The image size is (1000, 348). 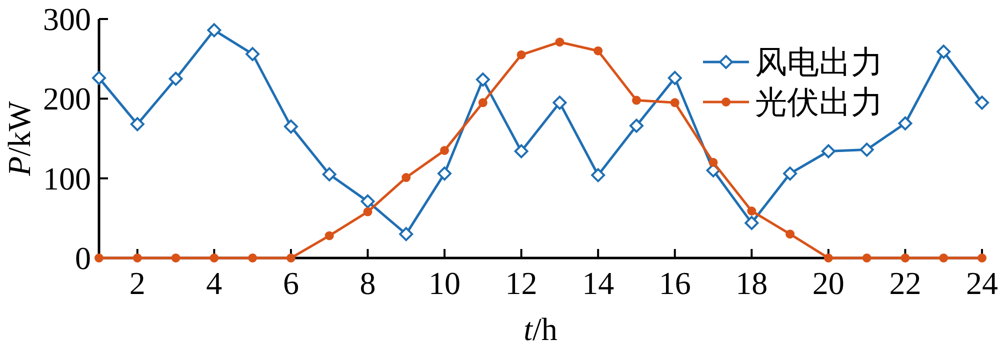 I want to click on y-tick-label: 200, so click(x=67, y=98).